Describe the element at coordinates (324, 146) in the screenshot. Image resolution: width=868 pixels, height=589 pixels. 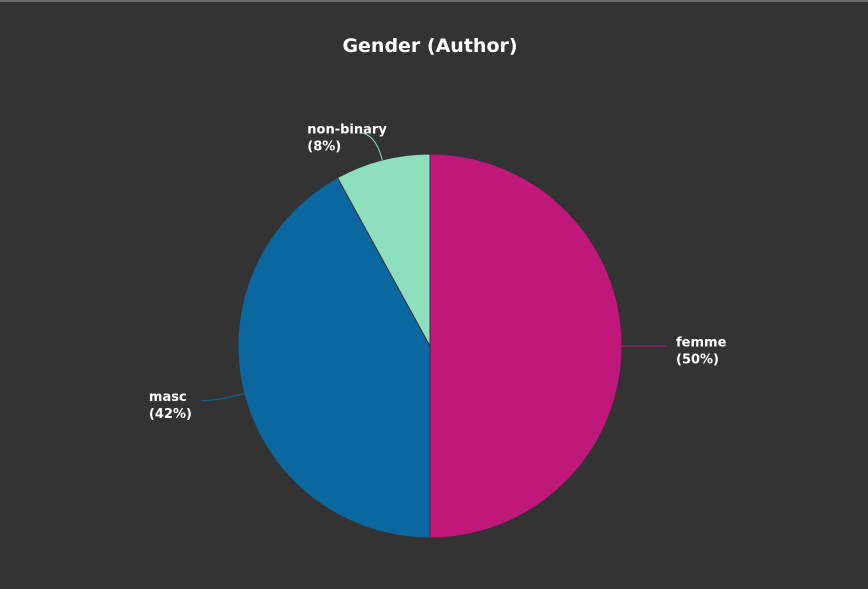
I see `slice-value-label: (8%)` at that location.